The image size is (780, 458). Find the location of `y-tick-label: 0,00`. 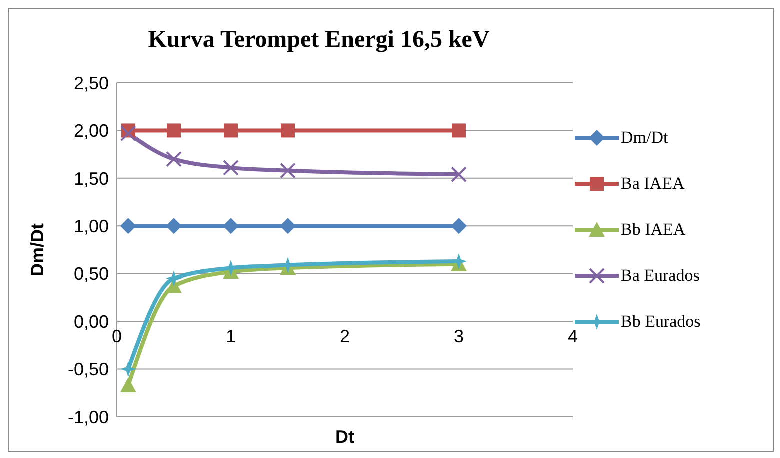

y-tick-label: 0,00 is located at coordinates (91, 322).